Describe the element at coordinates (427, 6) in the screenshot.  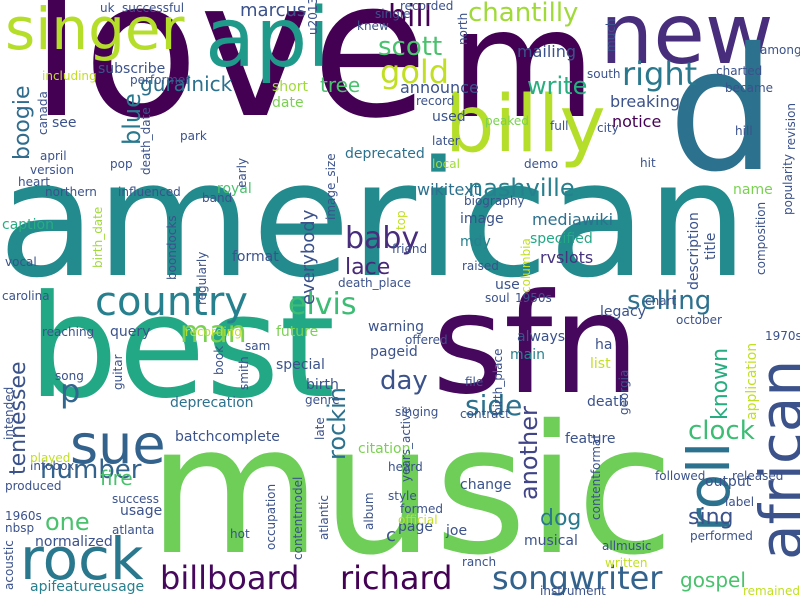
I see `word-recorded: recorded` at that location.